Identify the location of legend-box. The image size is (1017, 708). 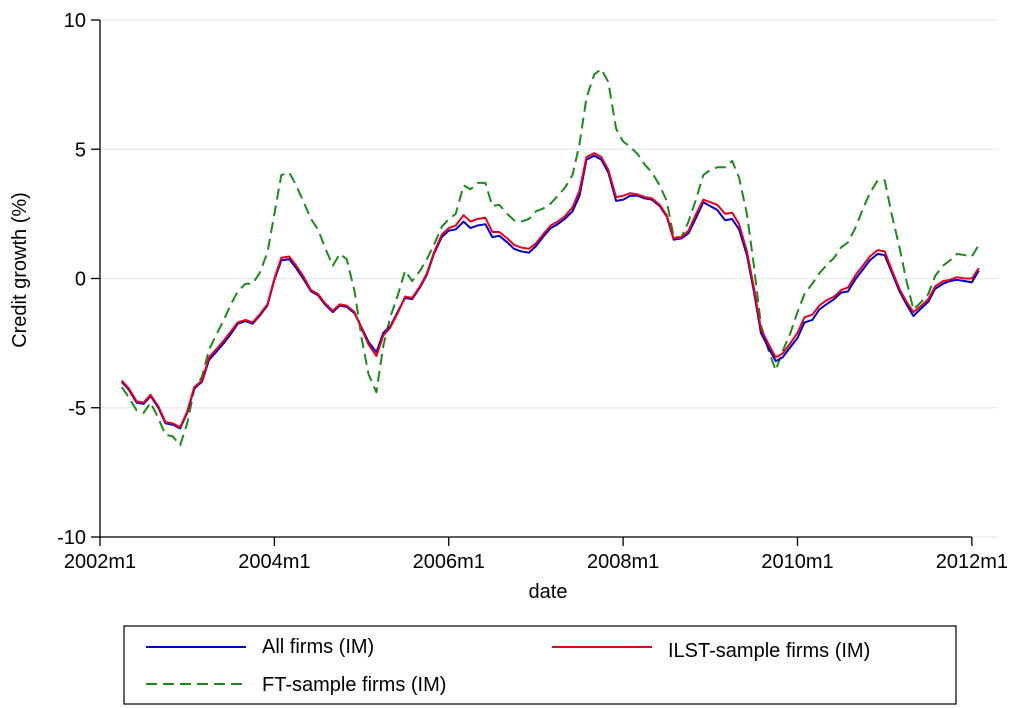
(540, 665).